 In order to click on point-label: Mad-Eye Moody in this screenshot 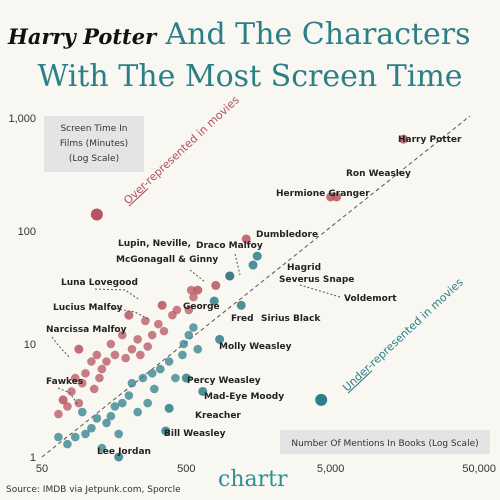, I will do `click(244, 397)`.